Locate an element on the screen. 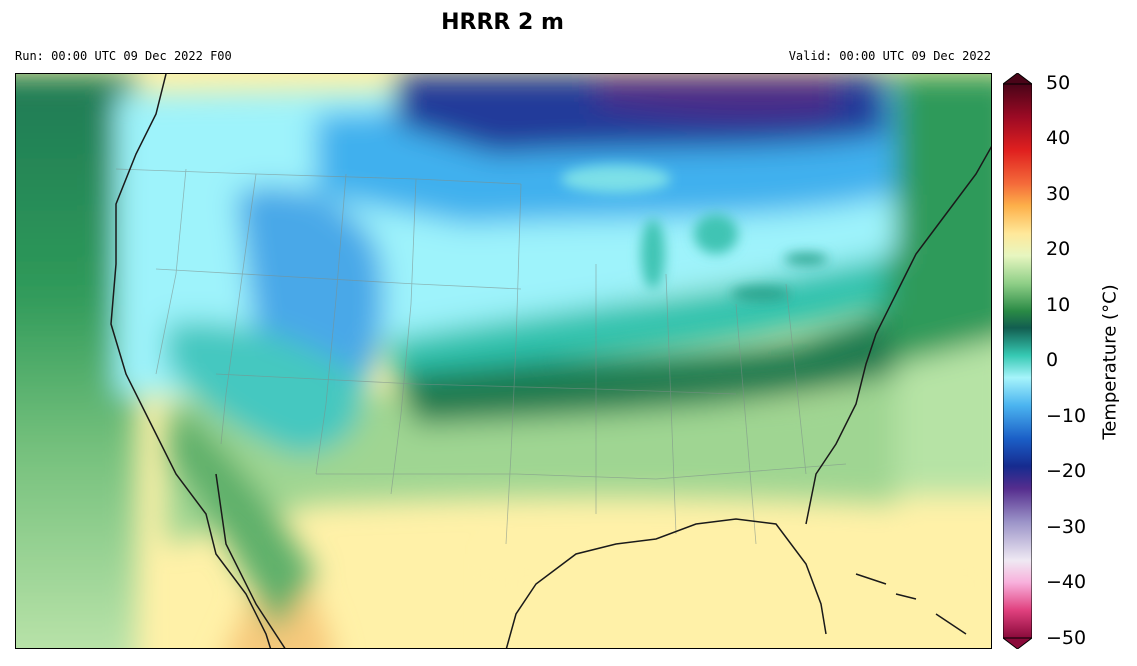  baja-gulf-coast is located at coordinates (250, 560).